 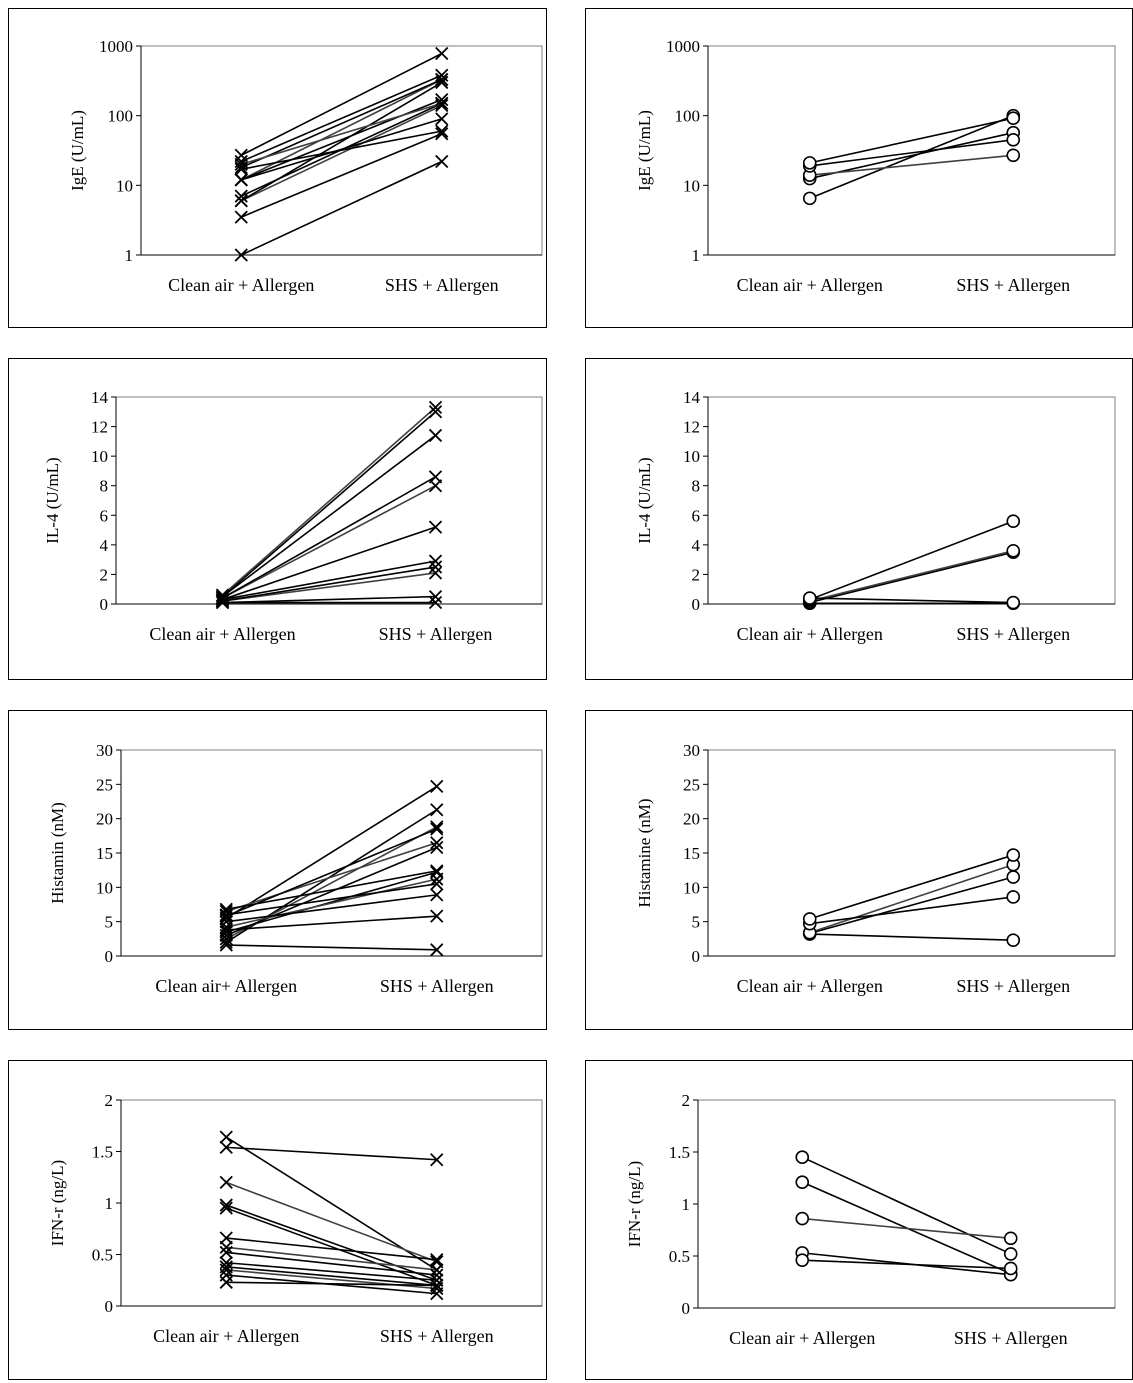 I want to click on y-tick-label: 6, so click(x=104, y=515).